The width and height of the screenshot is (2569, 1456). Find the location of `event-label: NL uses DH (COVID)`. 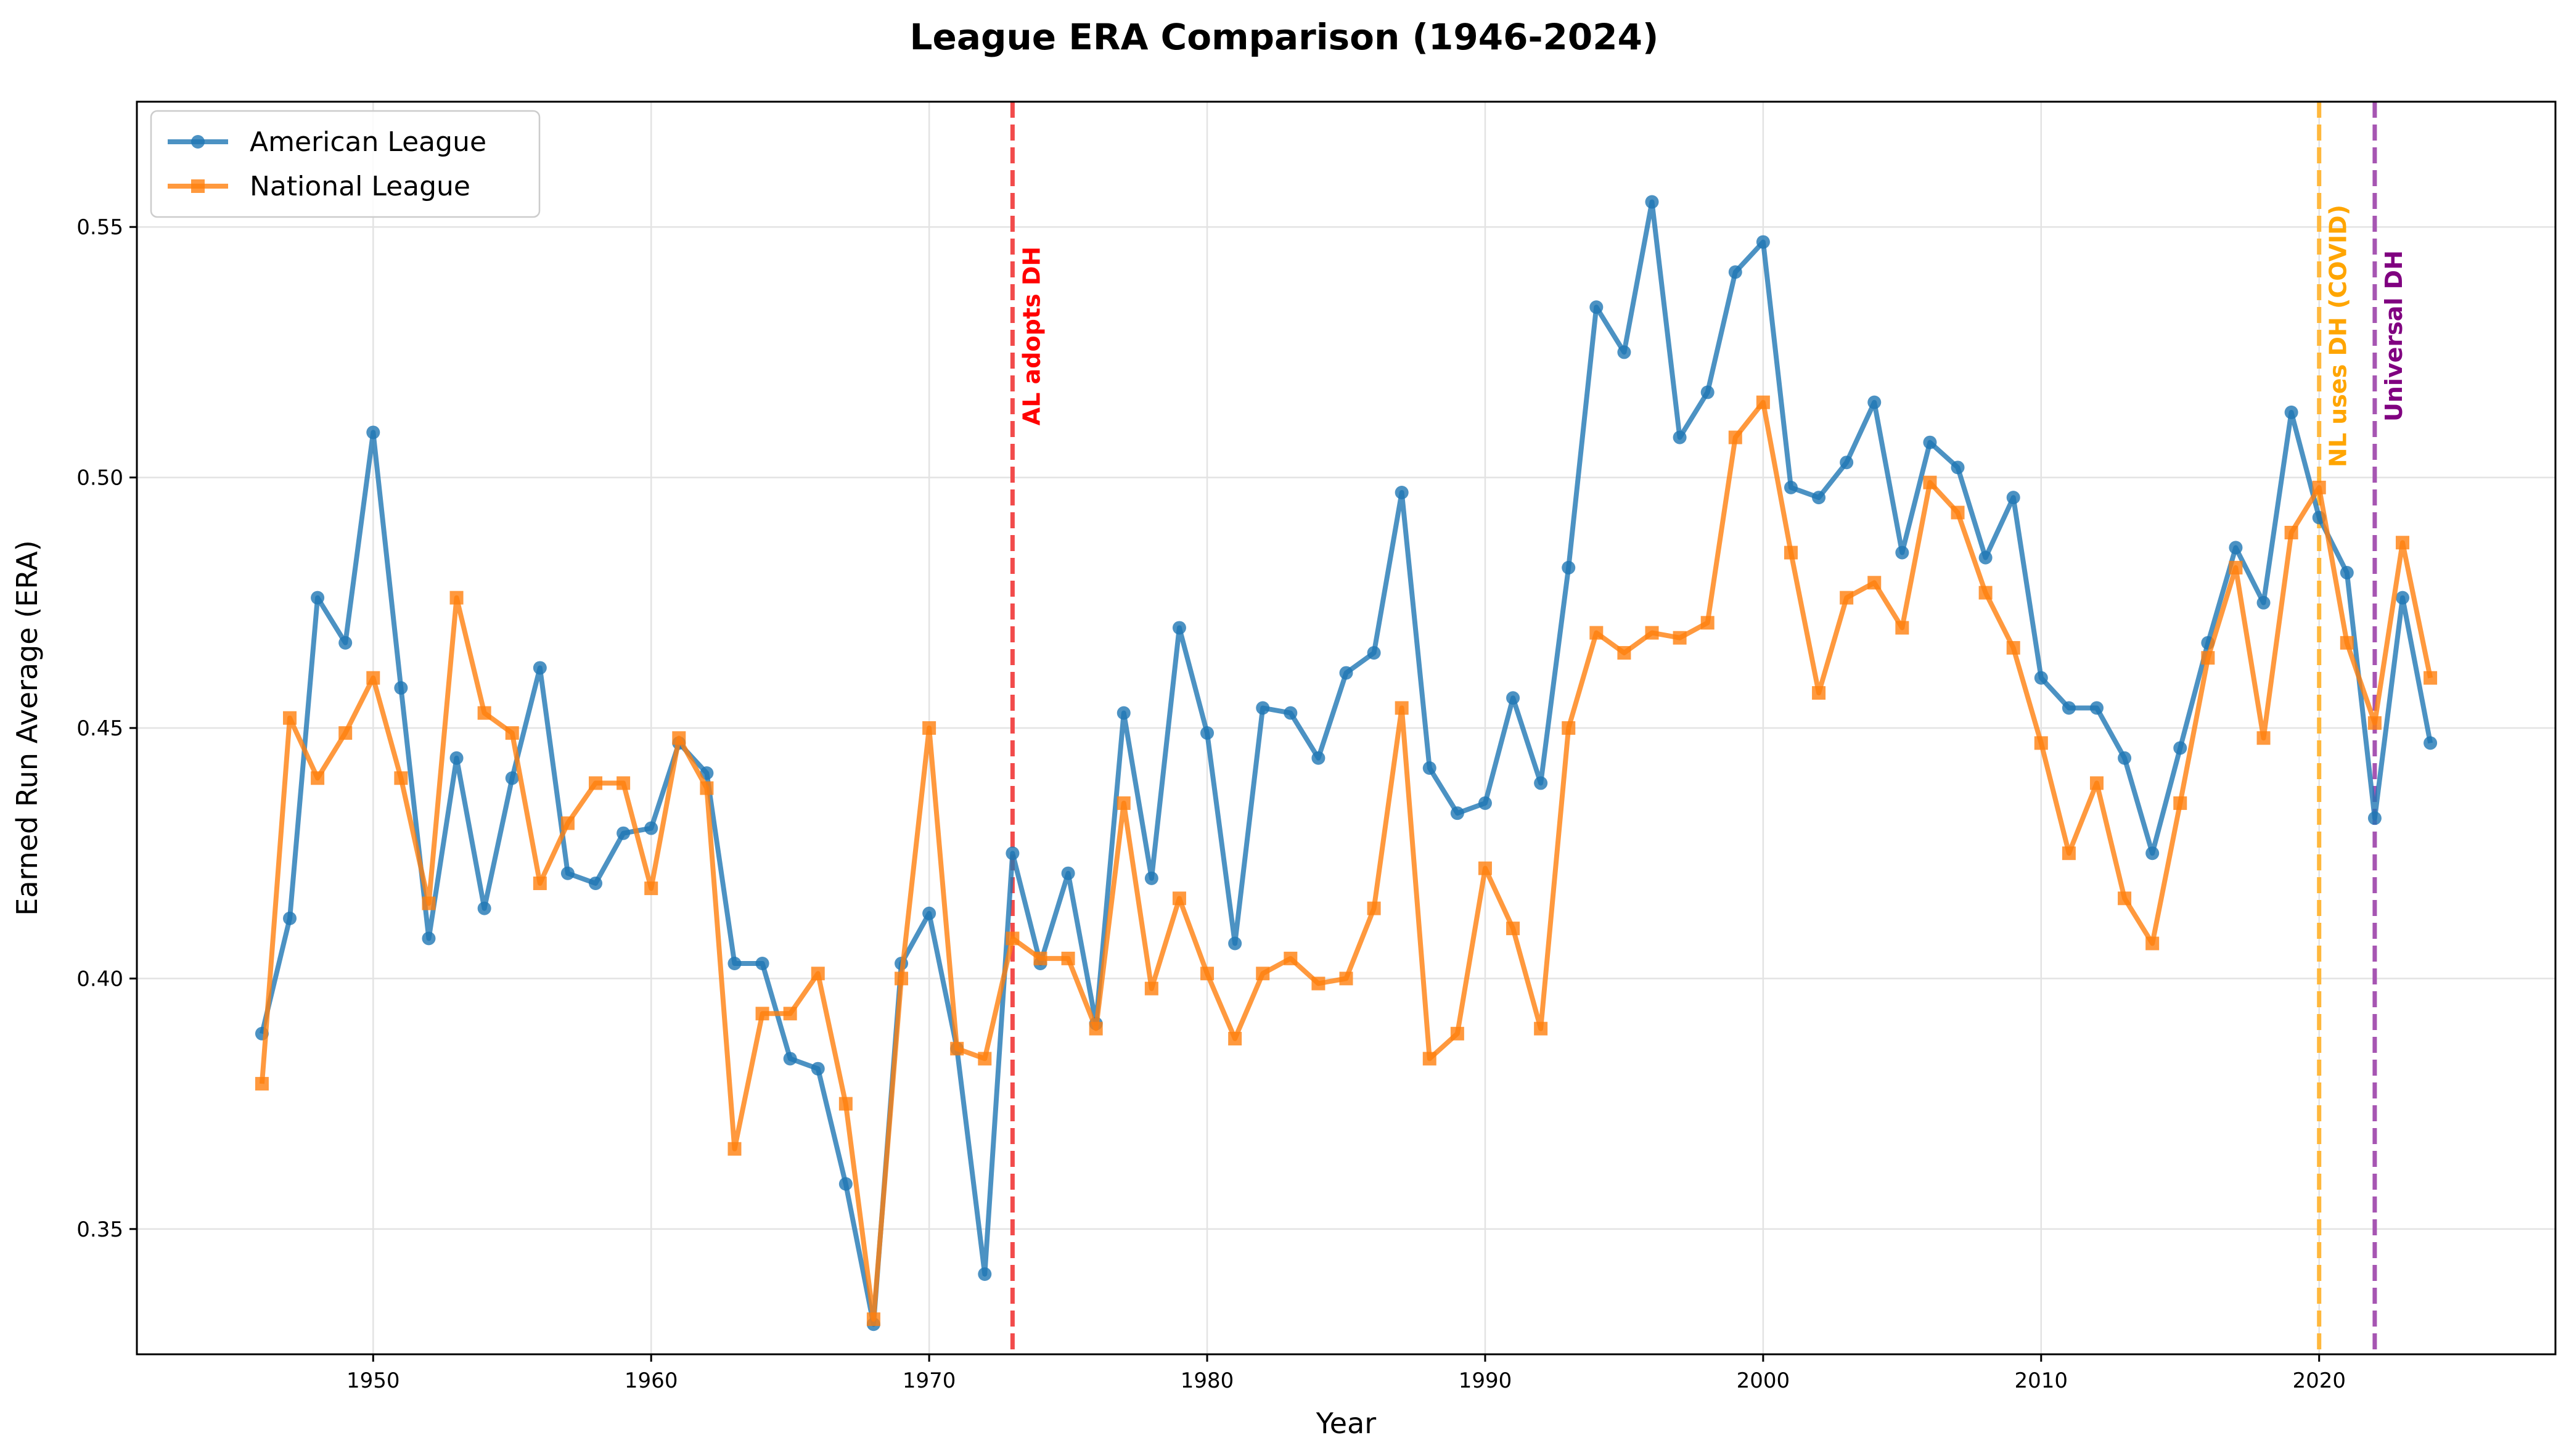

event-label: NL uses DH (COVID) is located at coordinates (2338, 336).